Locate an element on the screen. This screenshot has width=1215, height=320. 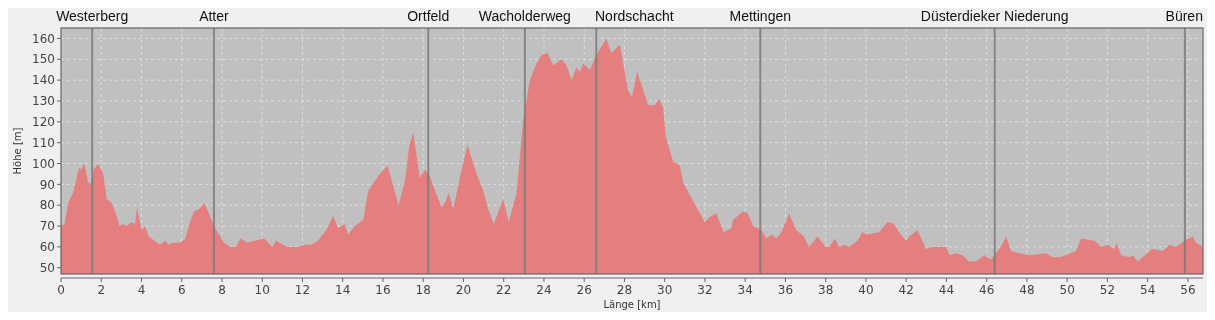
x-tick-label: 54 is located at coordinates (1148, 290).